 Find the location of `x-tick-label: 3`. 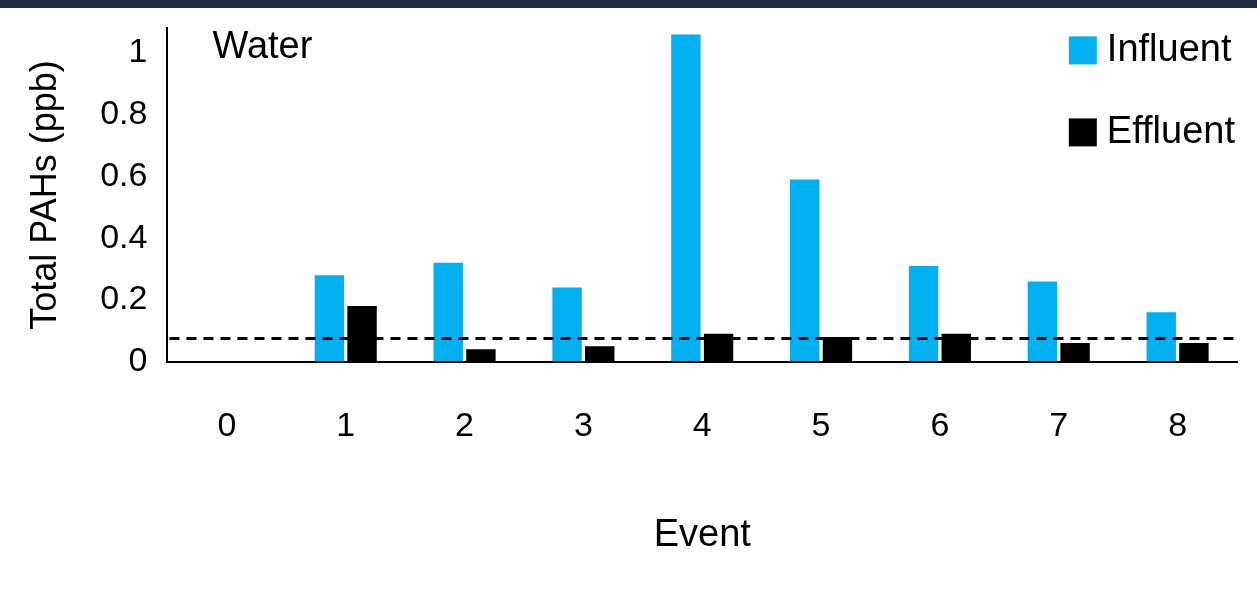

x-tick-label: 3 is located at coordinates (583, 424).